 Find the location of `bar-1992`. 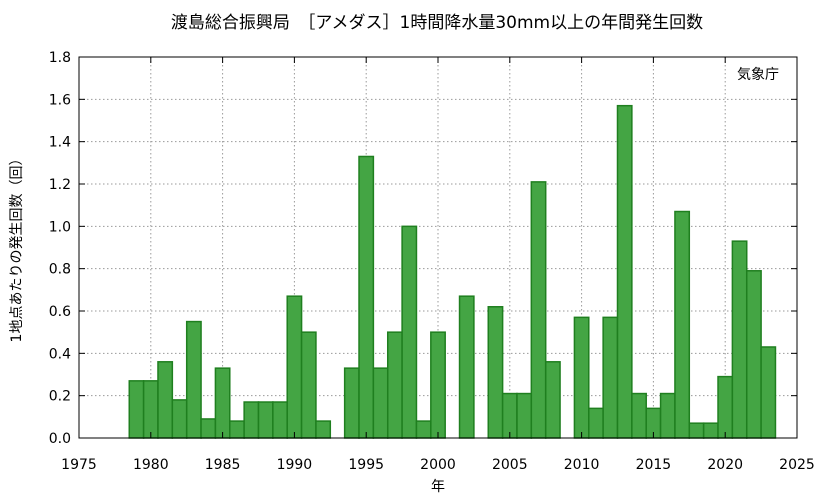

bar-1992 is located at coordinates (323, 429).